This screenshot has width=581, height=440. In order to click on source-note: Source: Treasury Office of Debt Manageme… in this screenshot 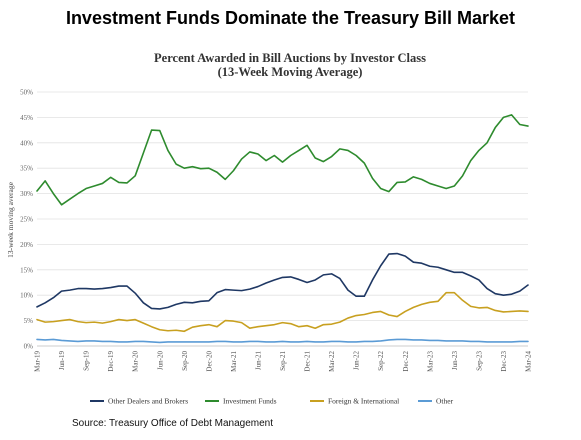, I will do `click(173, 423)`.